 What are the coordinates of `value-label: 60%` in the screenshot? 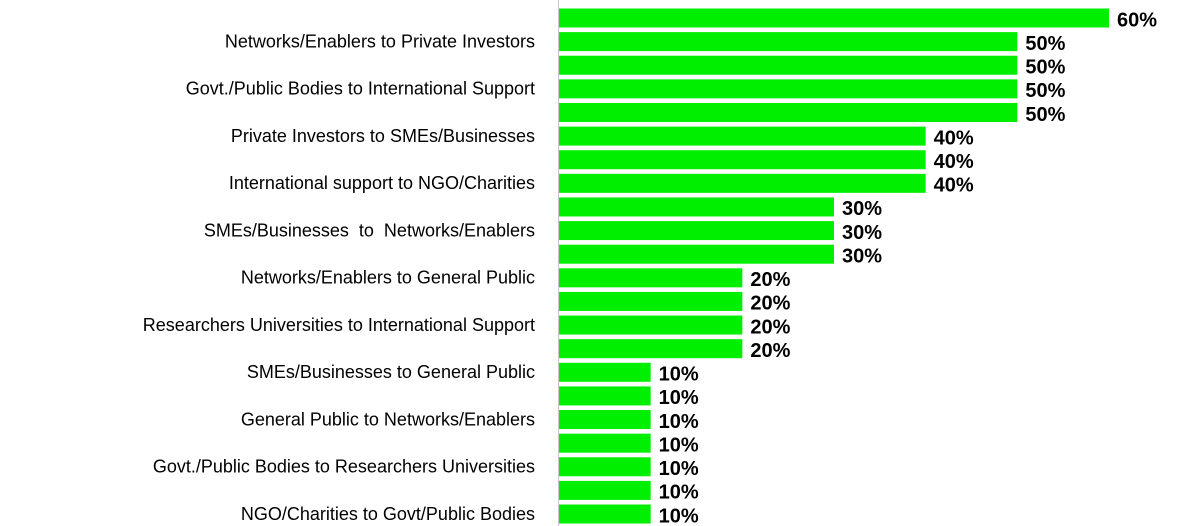 It's located at (1137, 20).